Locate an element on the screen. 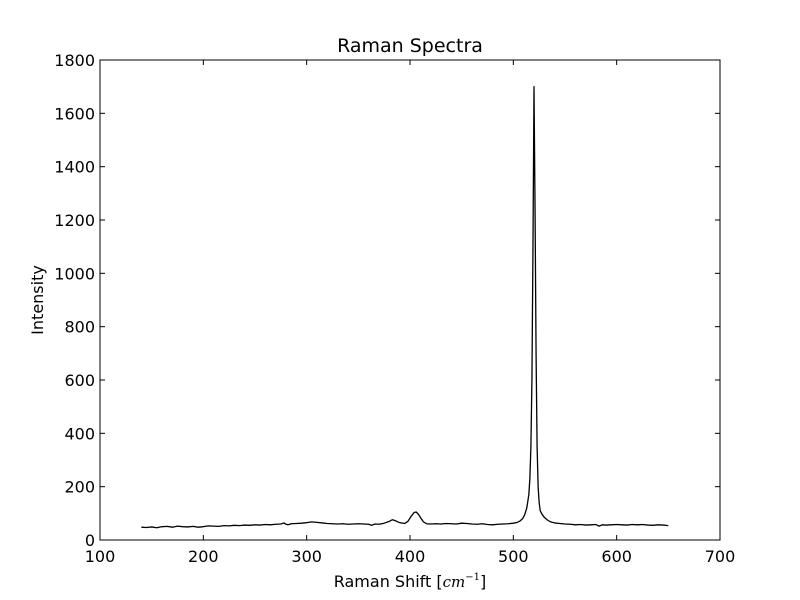 Image resolution: width=800 pixels, height=600 pixels. x-axis-label-prefix: Raman Shift [ is located at coordinates (388, 581).